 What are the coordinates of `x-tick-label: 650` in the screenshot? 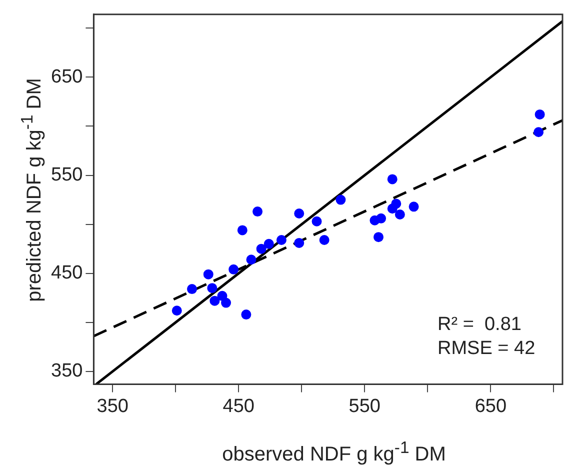 It's located at (490, 406).